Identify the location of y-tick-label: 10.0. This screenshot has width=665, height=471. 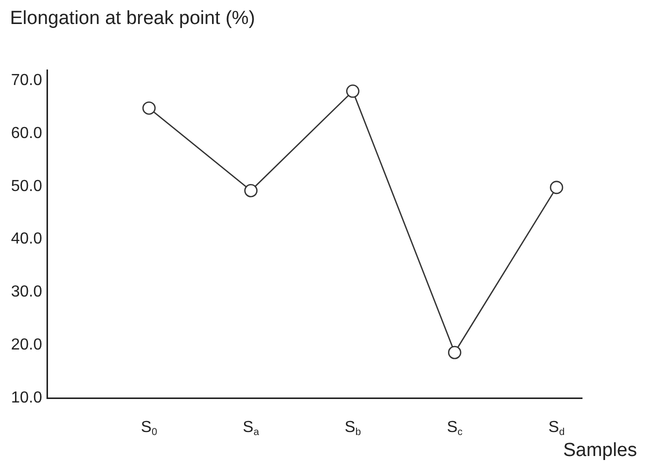
(26, 397).